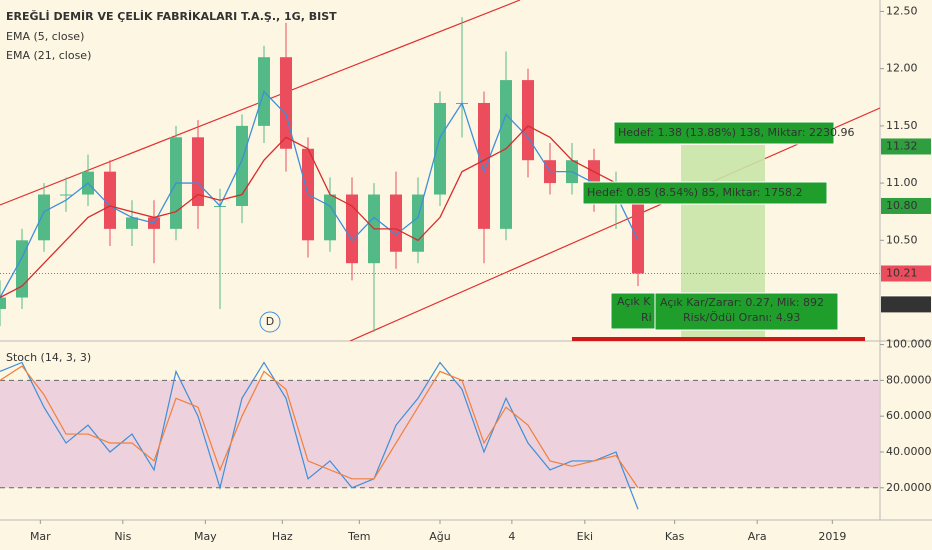  I want to click on y-tick-label: 12.50, so click(902, 10).